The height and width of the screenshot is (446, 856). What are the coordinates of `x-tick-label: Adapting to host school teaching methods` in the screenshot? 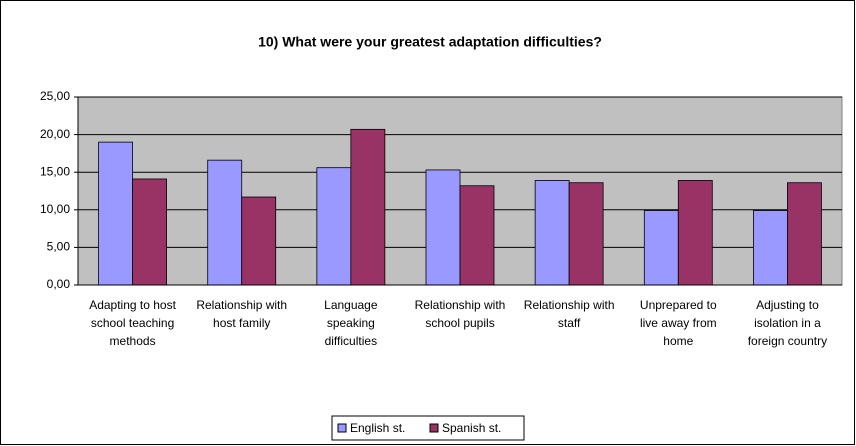 It's located at (132, 323).